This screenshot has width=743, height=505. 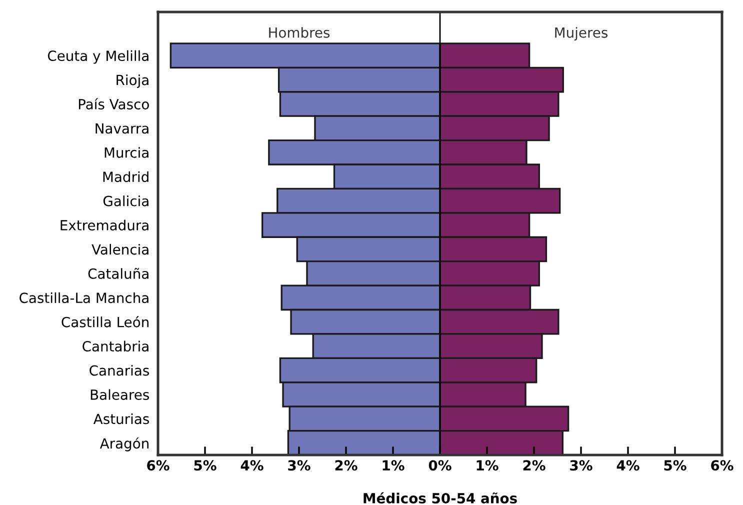 What do you see at coordinates (121, 418) in the screenshot?
I see `y-tick-label: Asturias` at bounding box center [121, 418].